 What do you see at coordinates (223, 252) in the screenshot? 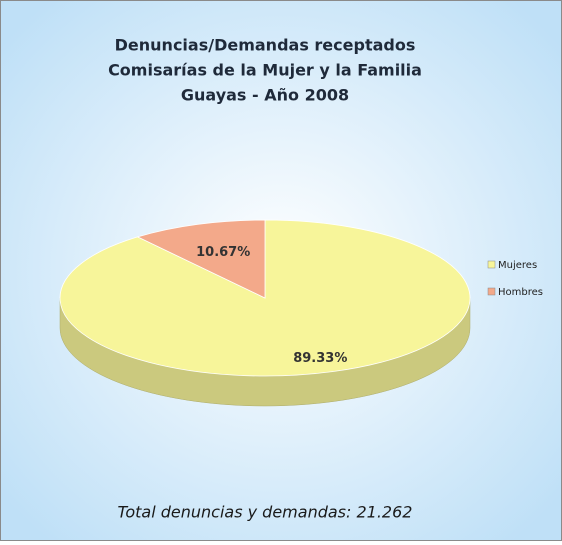
I see `data-label: 10.67%` at bounding box center [223, 252].